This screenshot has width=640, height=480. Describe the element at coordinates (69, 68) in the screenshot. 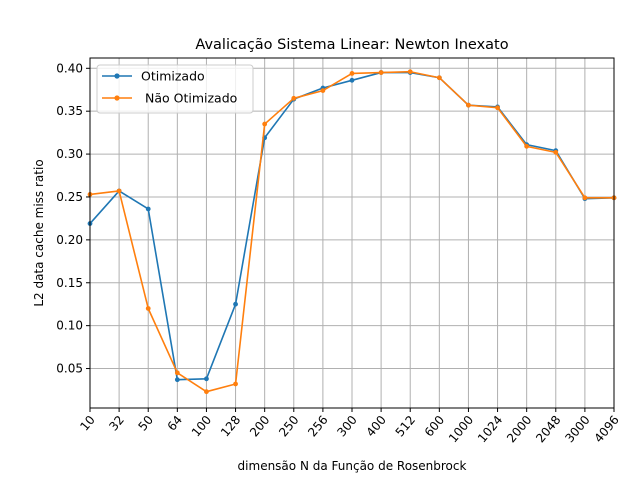

I see `y-tick-label: 0.40` at that location.